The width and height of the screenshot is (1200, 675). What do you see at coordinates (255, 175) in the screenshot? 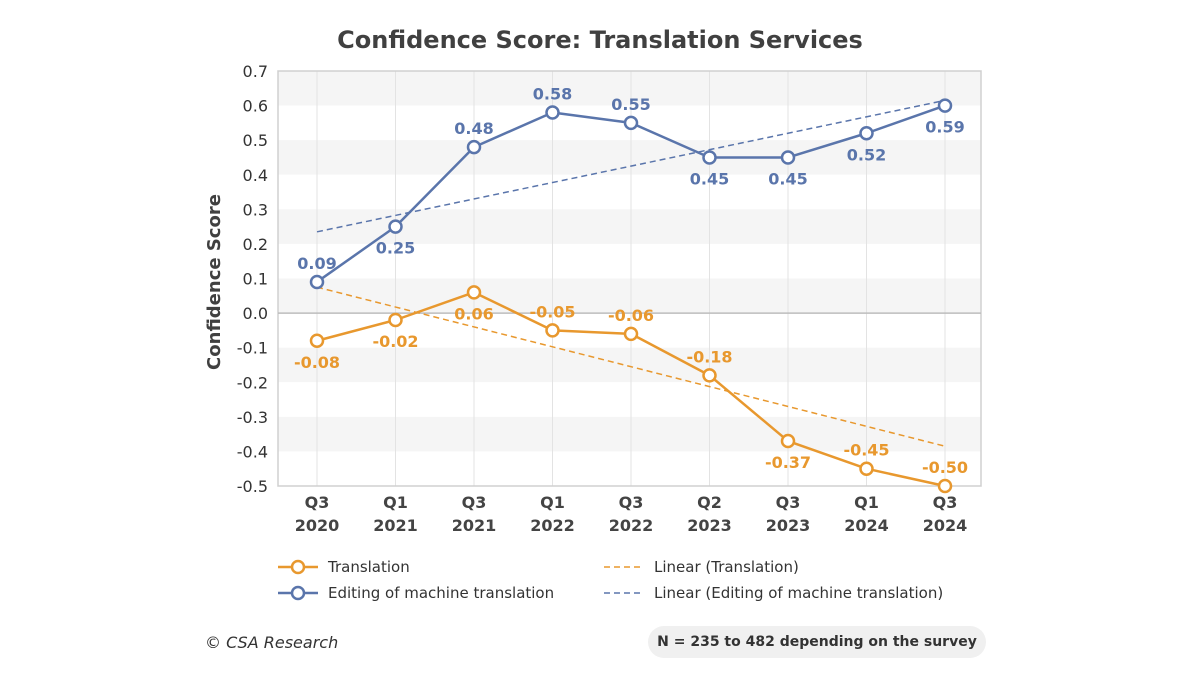
I see `y-tick-label: 0.4` at bounding box center [255, 175].